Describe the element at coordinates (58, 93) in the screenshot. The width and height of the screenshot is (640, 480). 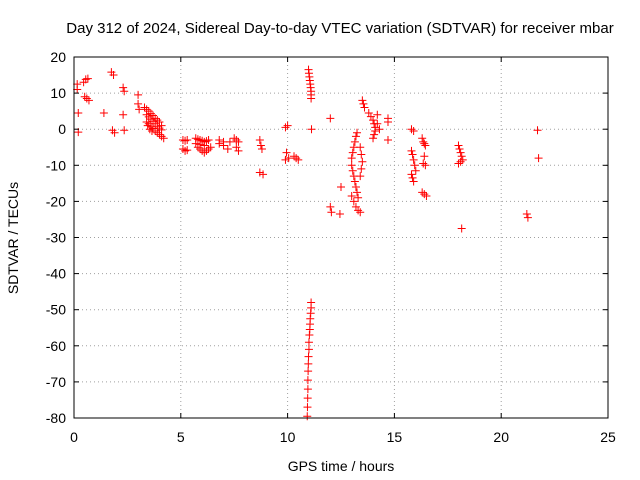
I see `y-tick-label: 10` at that location.